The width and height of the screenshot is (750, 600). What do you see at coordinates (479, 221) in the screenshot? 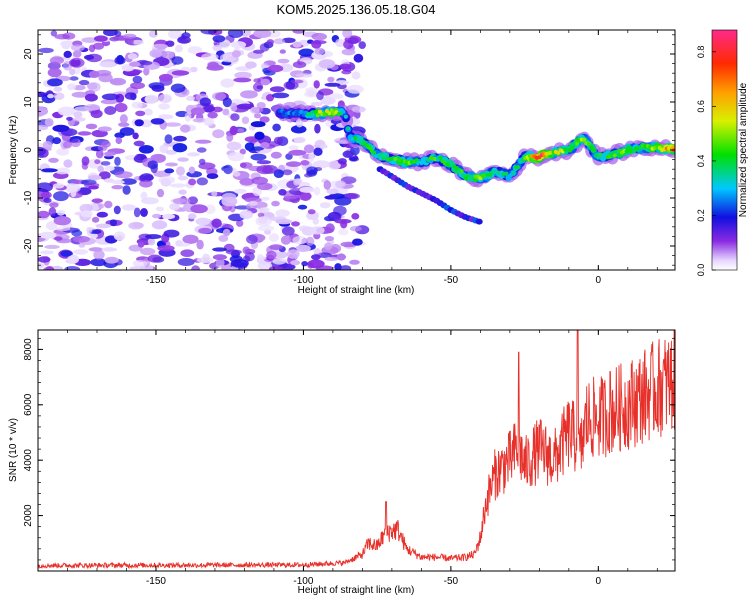
I see `branch-blob` at bounding box center [479, 221].